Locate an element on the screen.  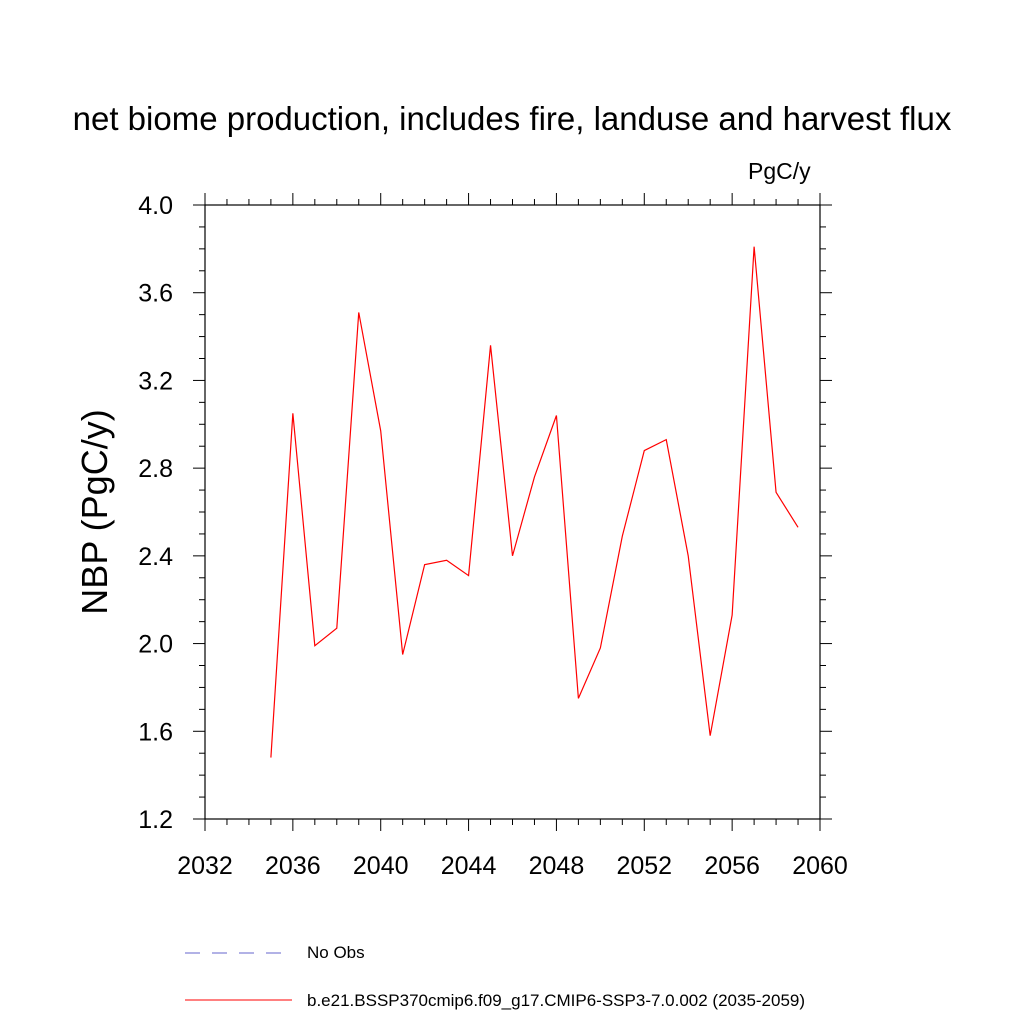
units-label: PgC/y is located at coordinates (779, 171).